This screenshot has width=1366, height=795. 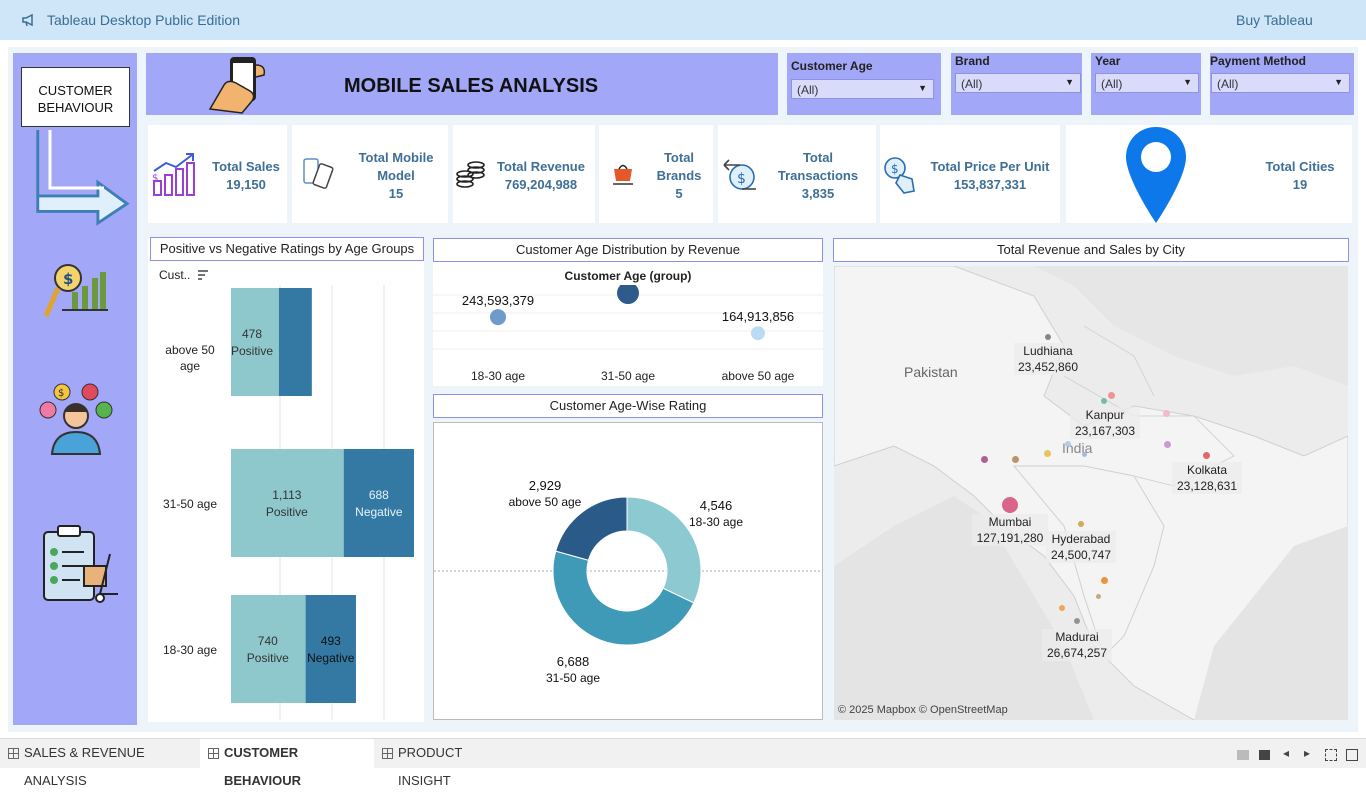 What do you see at coordinates (268, 641) in the screenshot?
I see `positive-bar-label: 740` at bounding box center [268, 641].